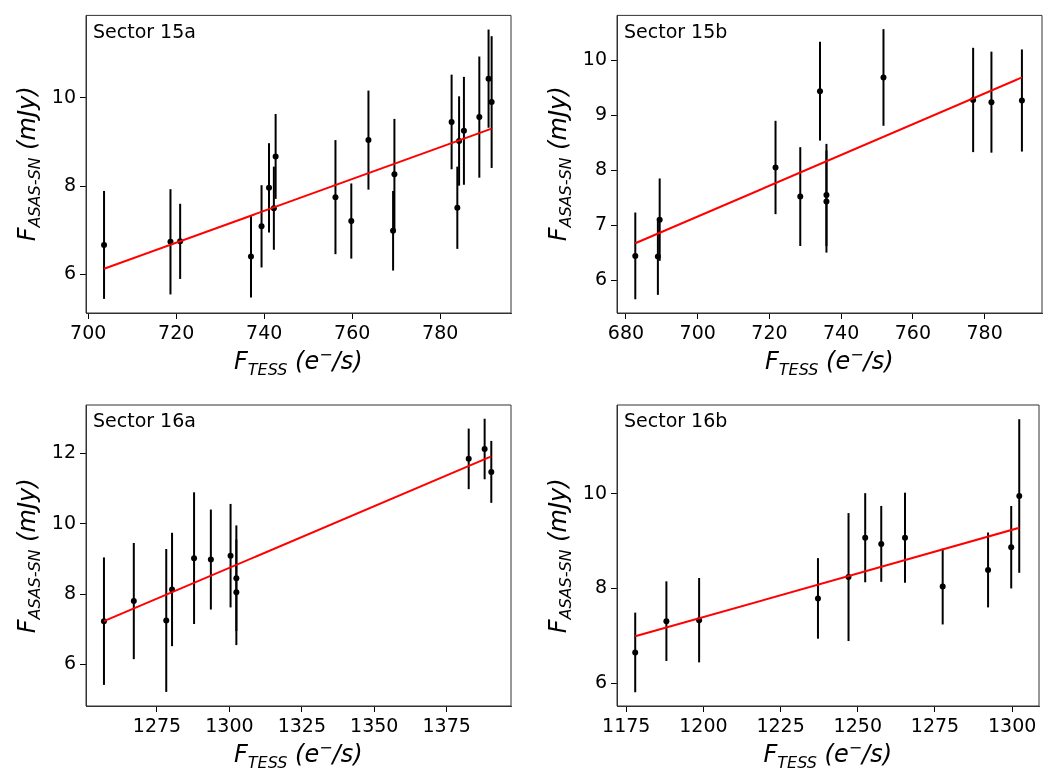 This screenshot has width=1050, height=774. What do you see at coordinates (600, 223) in the screenshot?
I see `y-tick-label: 7` at bounding box center [600, 223].